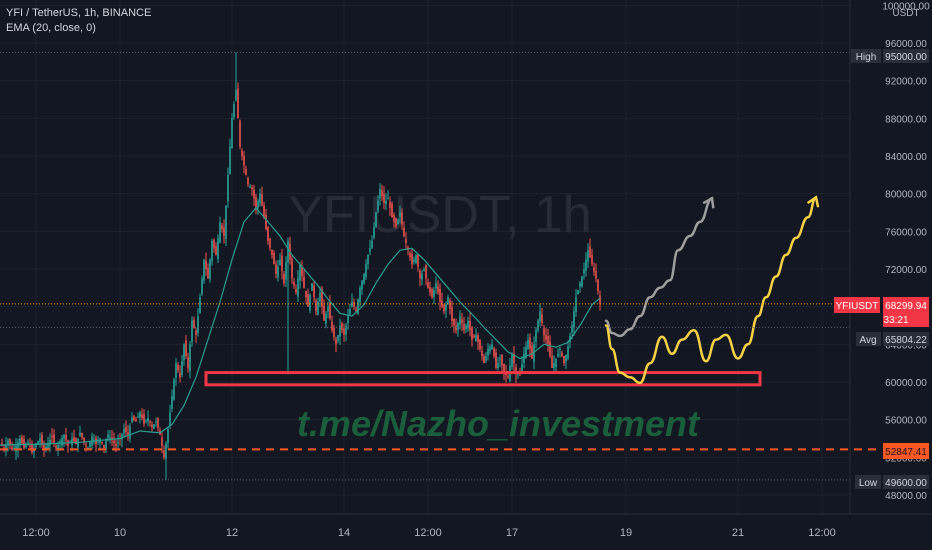 The height and width of the screenshot is (550, 932). I want to click on price-tick-label: 96000.00, so click(906, 44).